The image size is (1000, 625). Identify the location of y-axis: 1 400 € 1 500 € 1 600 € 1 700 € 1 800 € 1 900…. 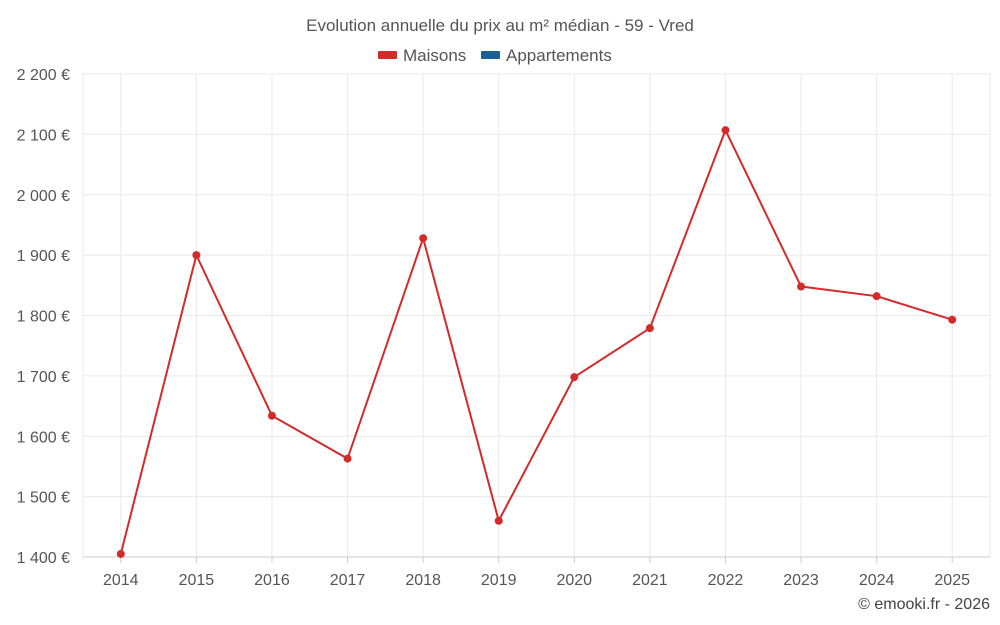
(43, 317).